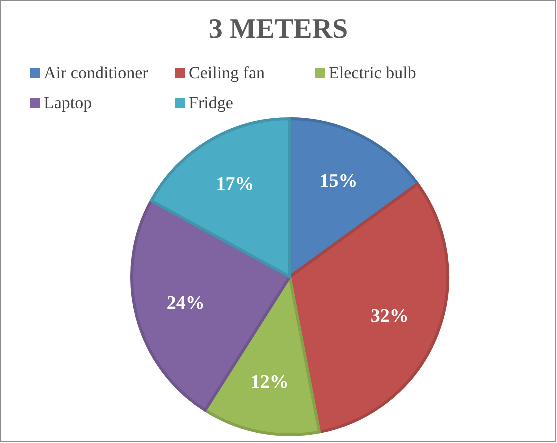 This screenshot has width=557, height=443. What do you see at coordinates (339, 181) in the screenshot?
I see `data-label: 15%` at bounding box center [339, 181].